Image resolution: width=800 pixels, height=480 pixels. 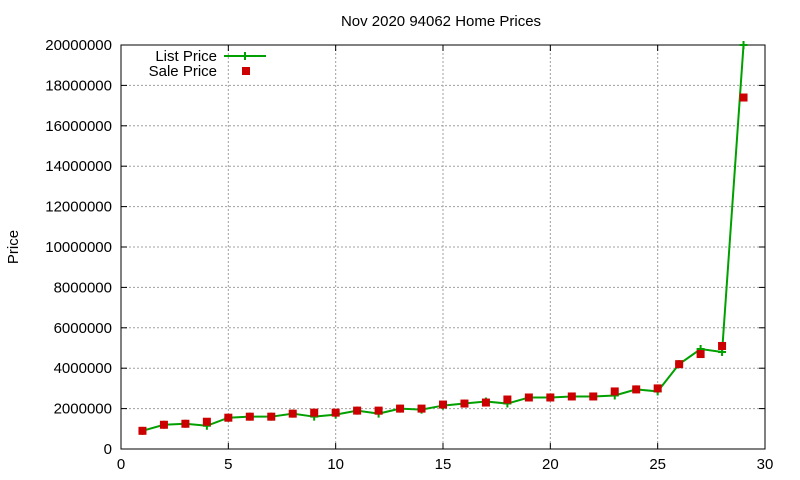 What do you see at coordinates (78, 126) in the screenshot?
I see `y-tick-label: 16000000` at bounding box center [78, 126].